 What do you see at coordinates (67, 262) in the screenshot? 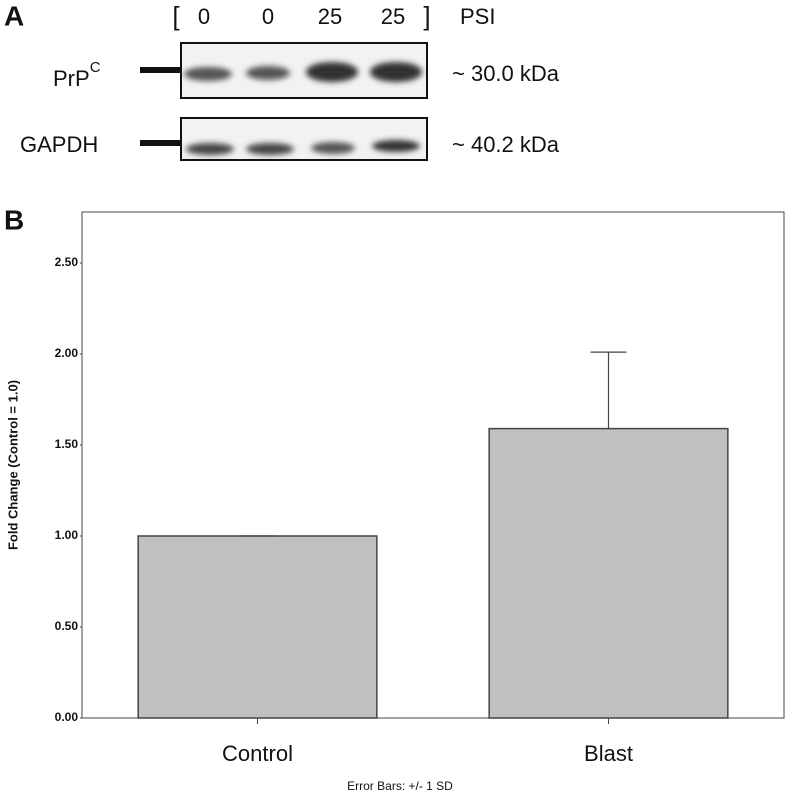
I see `y-tick-label: 2.50` at bounding box center [67, 262].